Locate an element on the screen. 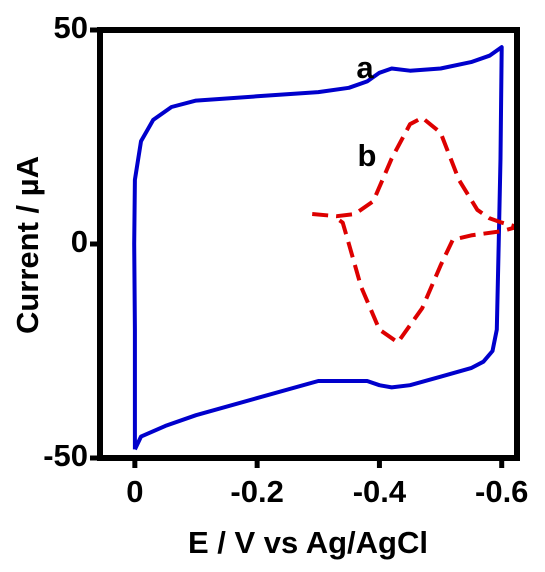  y-tick-label: 0 is located at coordinates (79, 241).